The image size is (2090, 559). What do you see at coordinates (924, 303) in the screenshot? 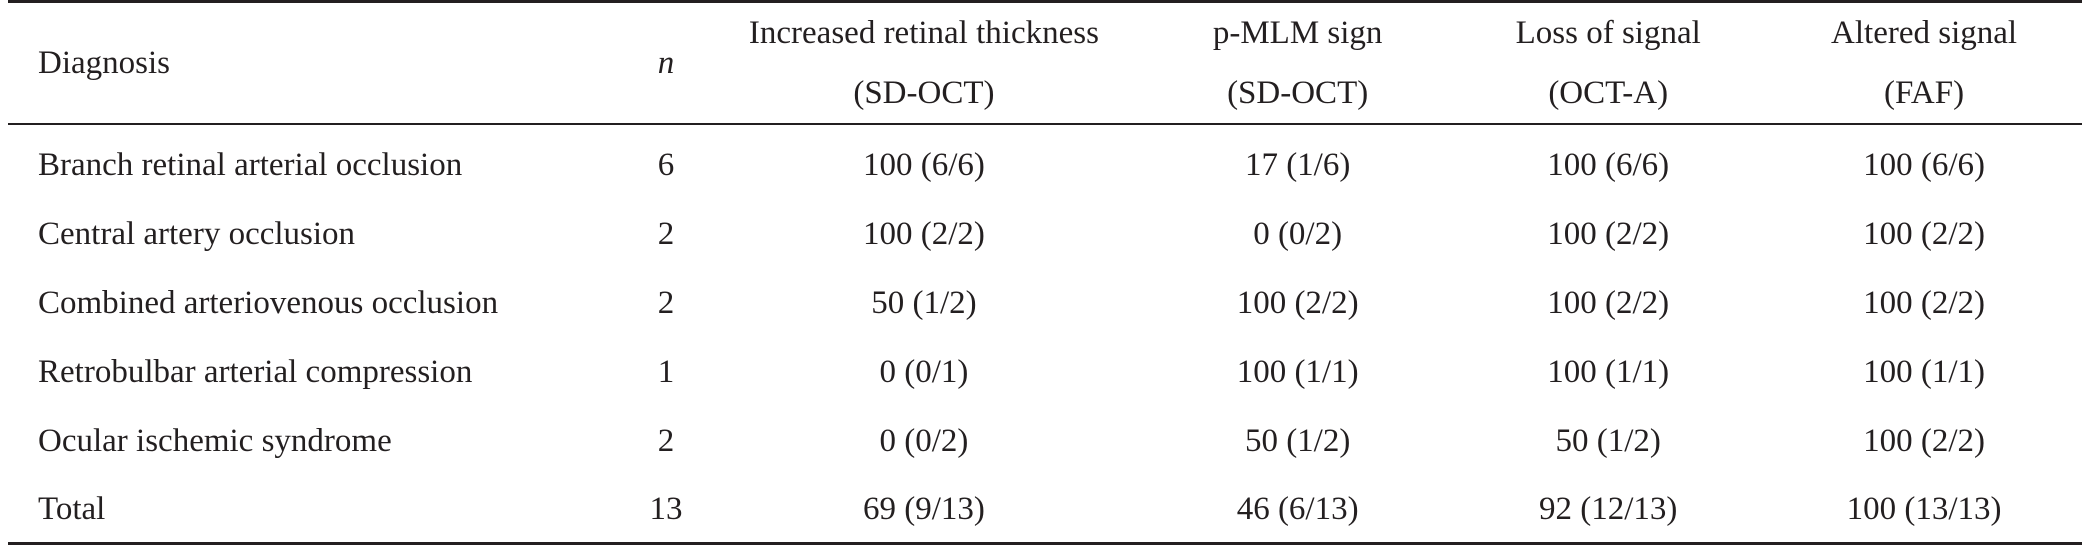
I see `cell-retinal-thickness: 50 (1/2)` at bounding box center [924, 303].